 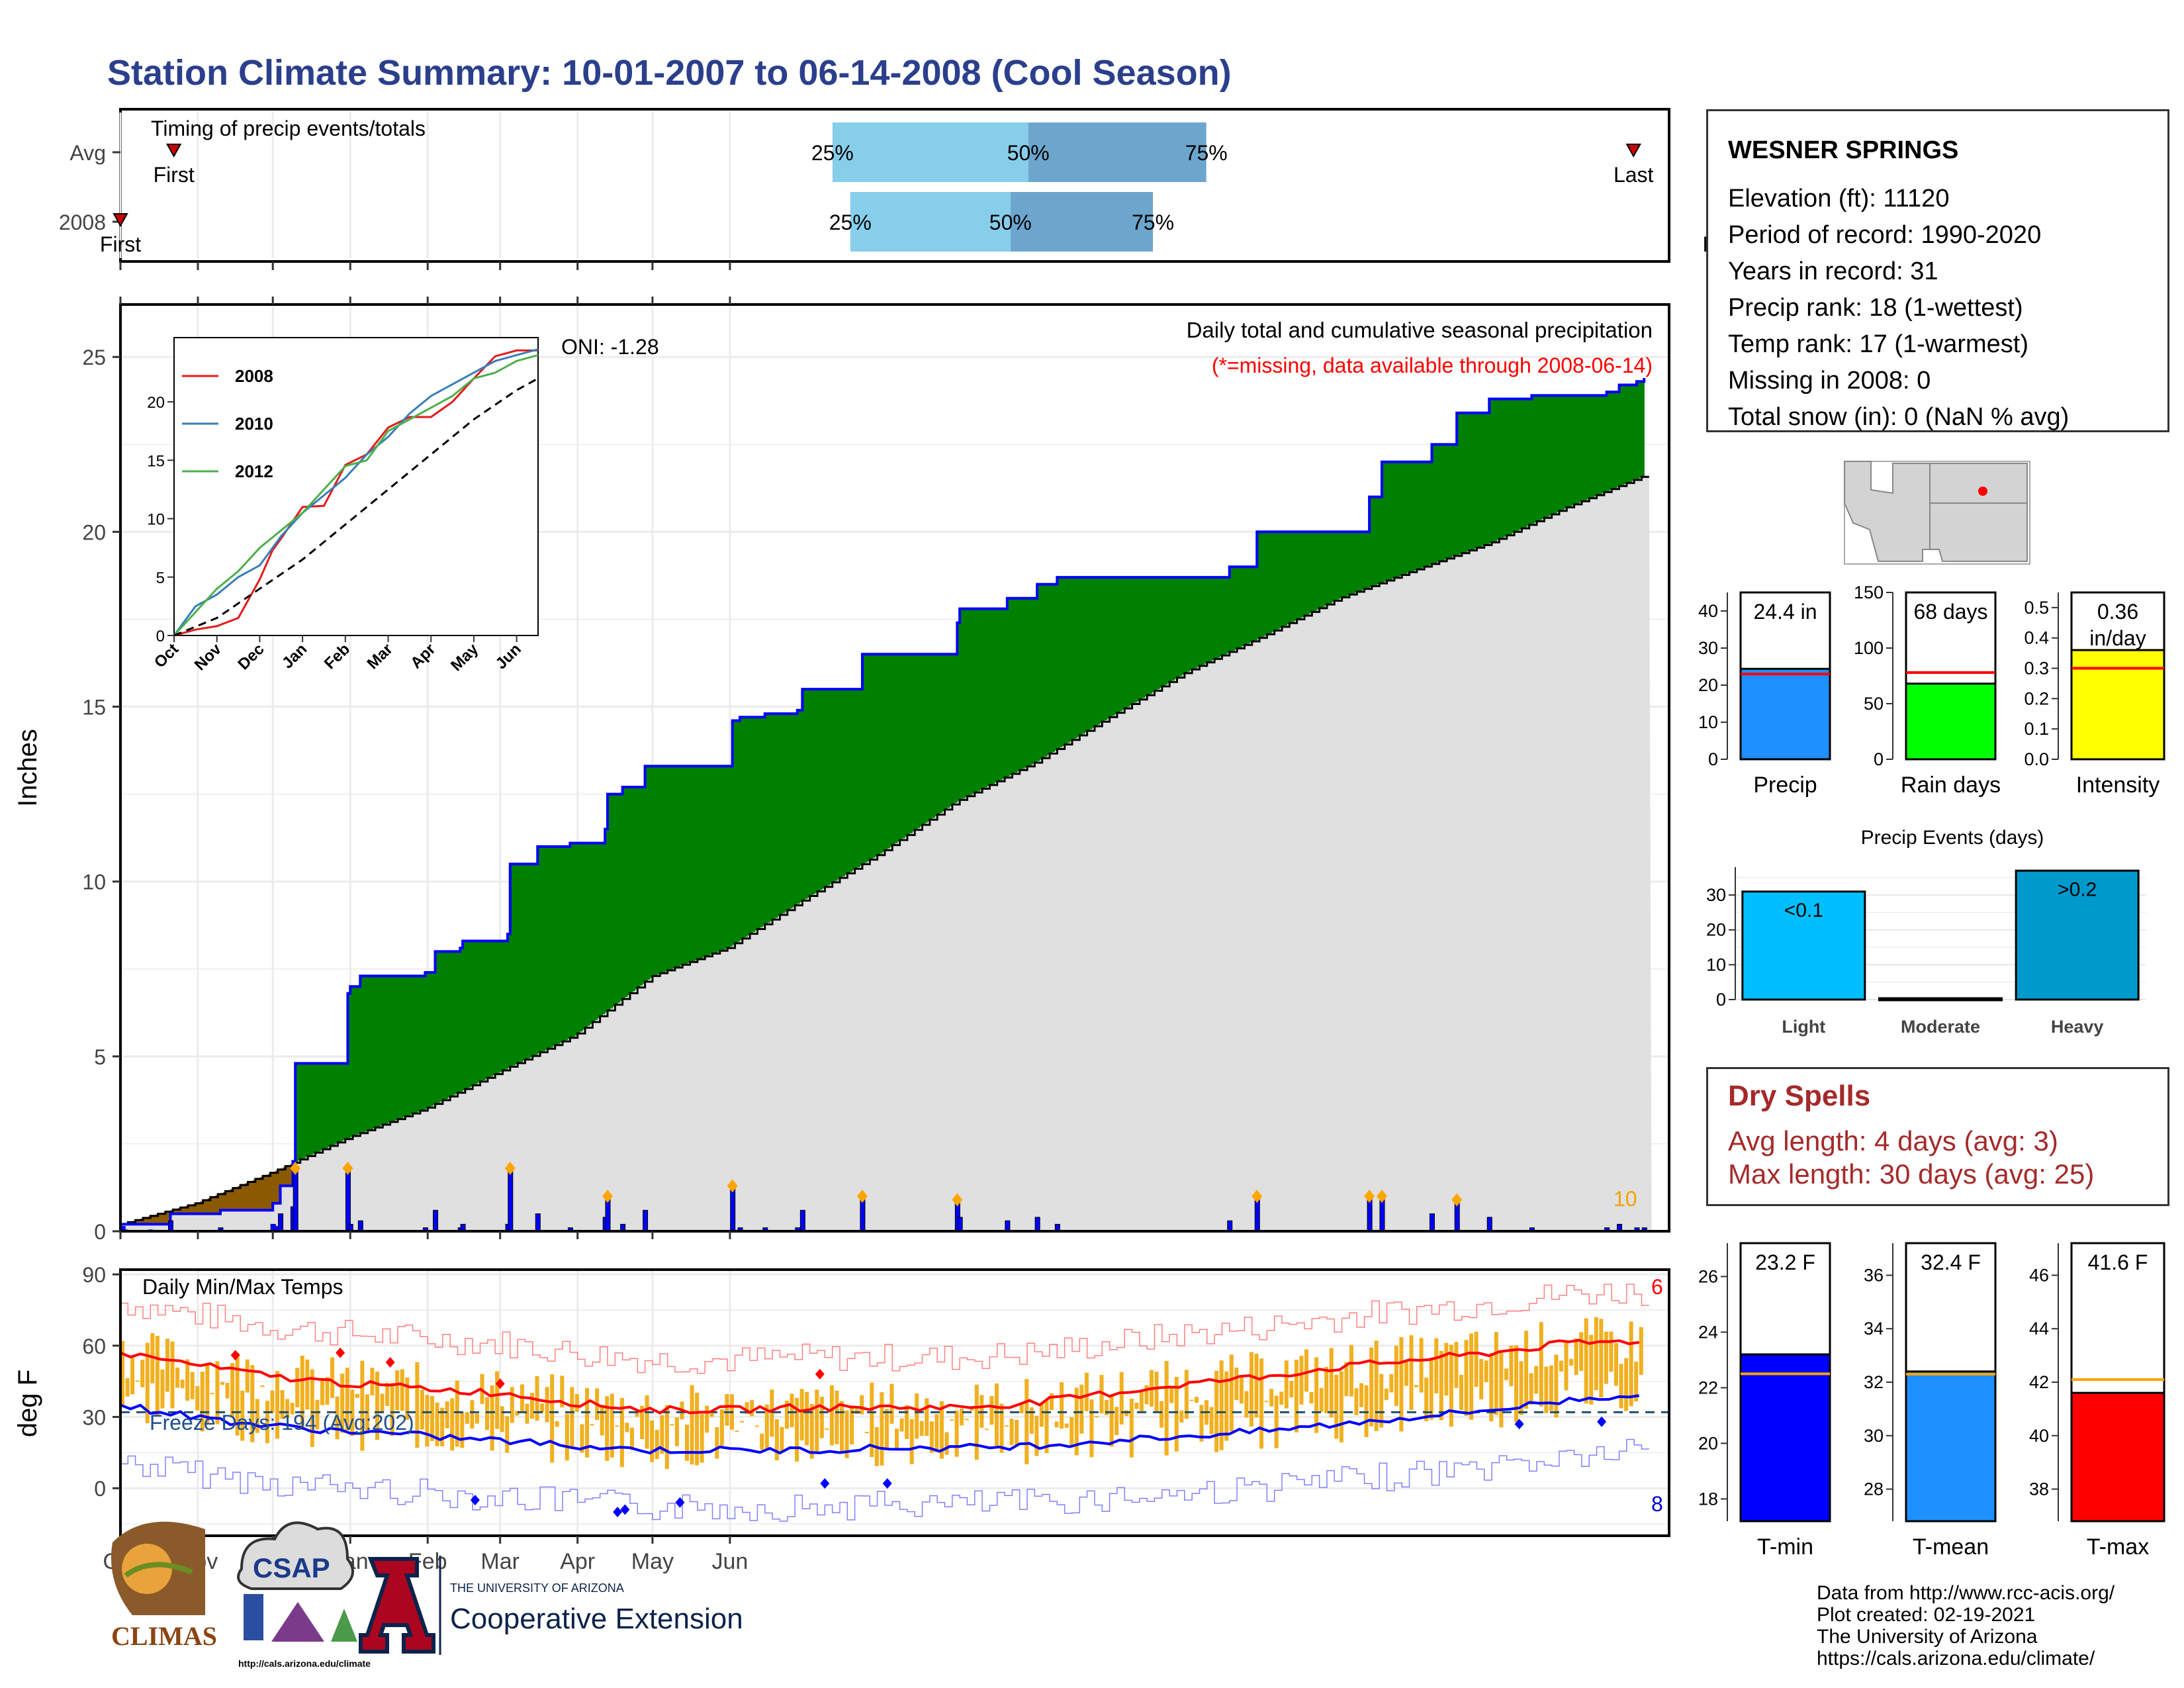 I want to click on precip-ylabel: Inches, so click(x=28, y=768).